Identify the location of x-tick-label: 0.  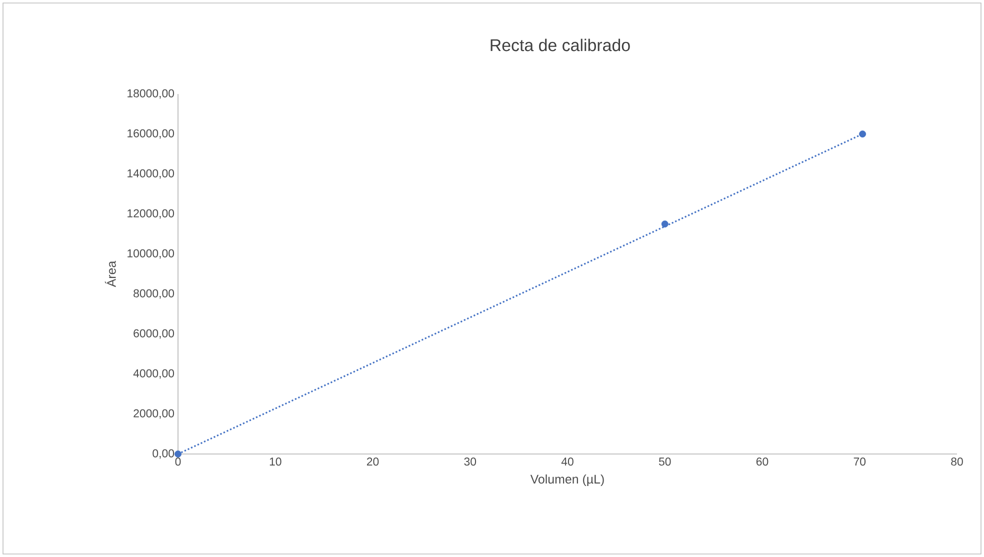
(178, 462).